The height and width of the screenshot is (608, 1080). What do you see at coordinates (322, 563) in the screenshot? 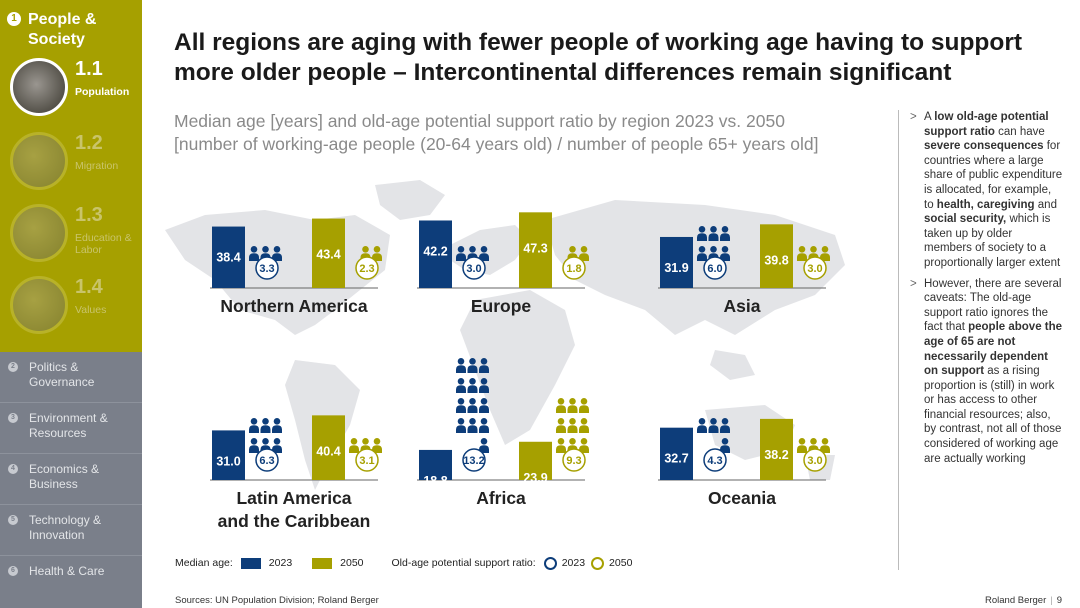
I see `legend-swatch-2050` at bounding box center [322, 563].